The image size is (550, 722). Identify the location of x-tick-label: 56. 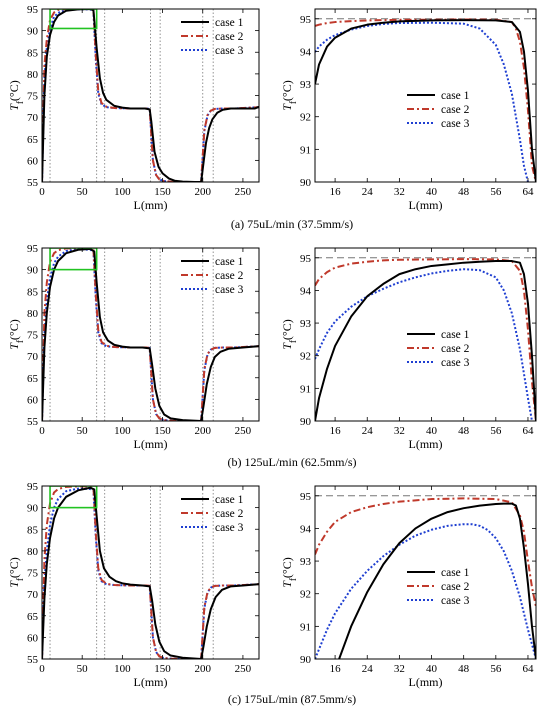
(496, 669).